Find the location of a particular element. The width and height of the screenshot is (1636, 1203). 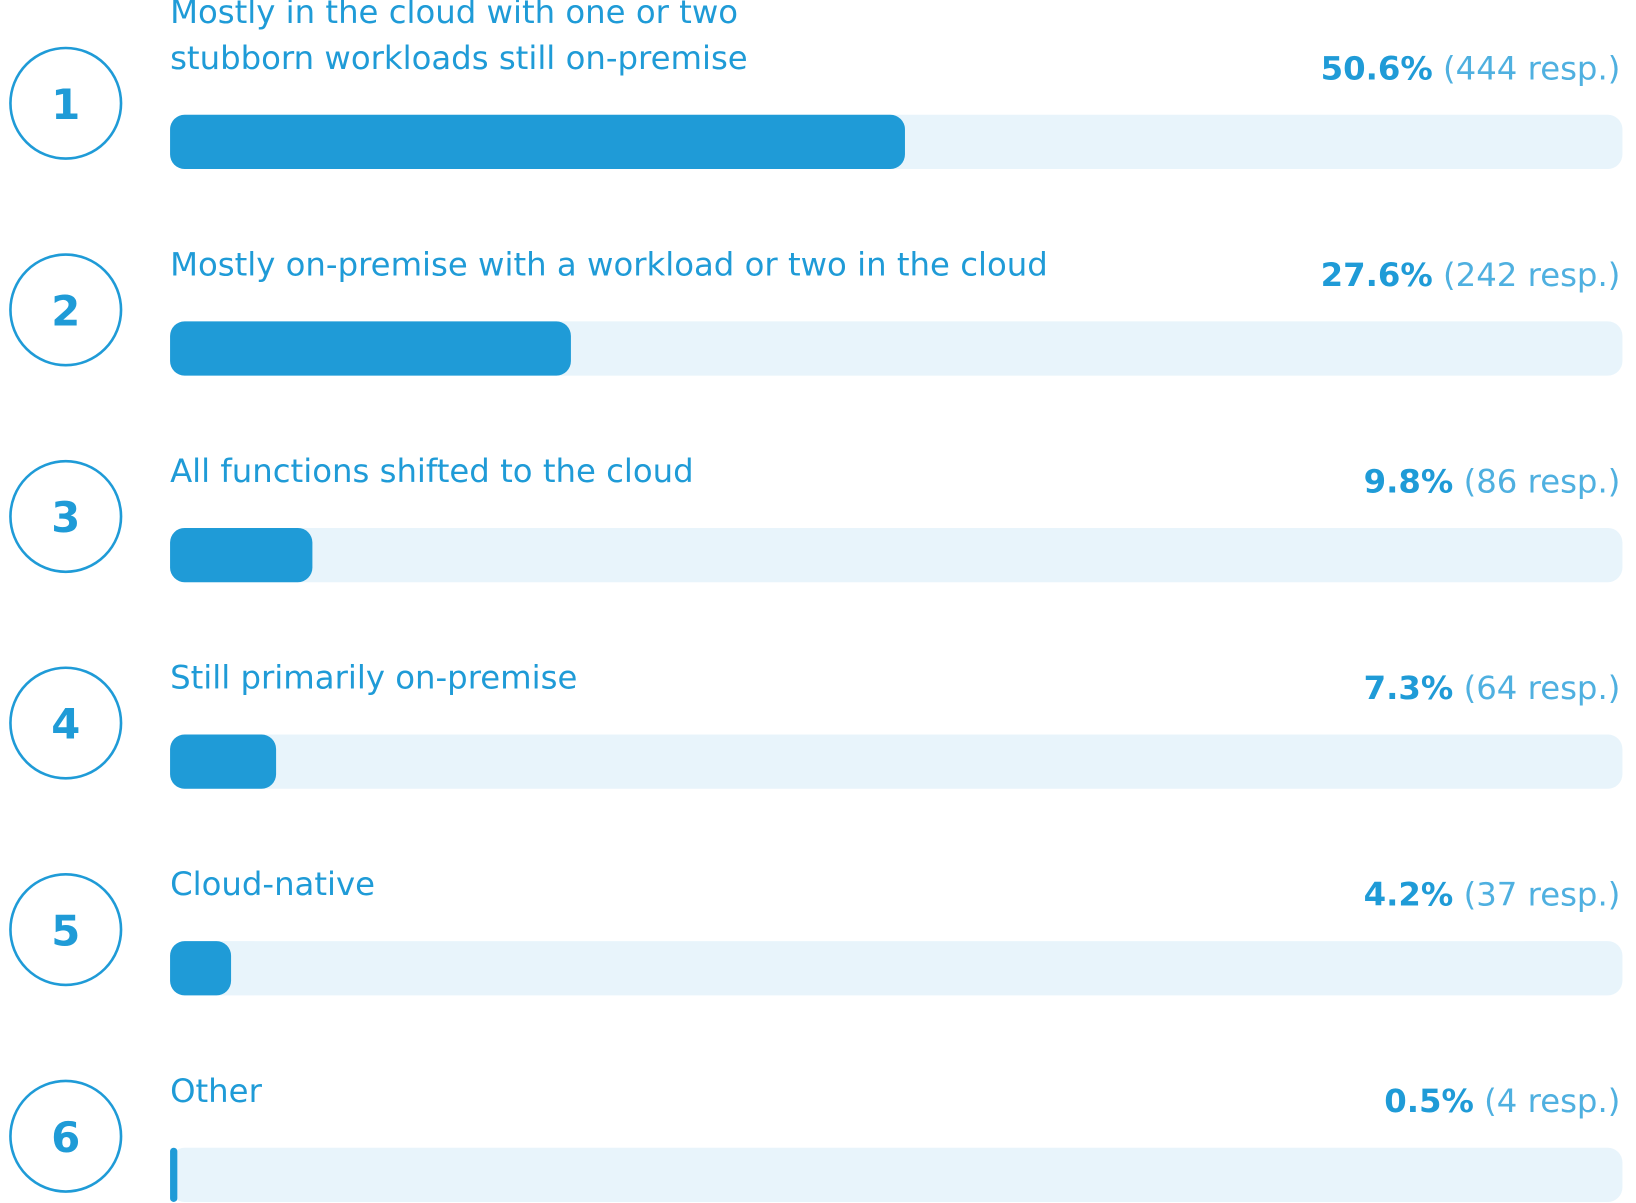

value-label-group: 27.6% (242 resp.) is located at coordinates (1471, 275).